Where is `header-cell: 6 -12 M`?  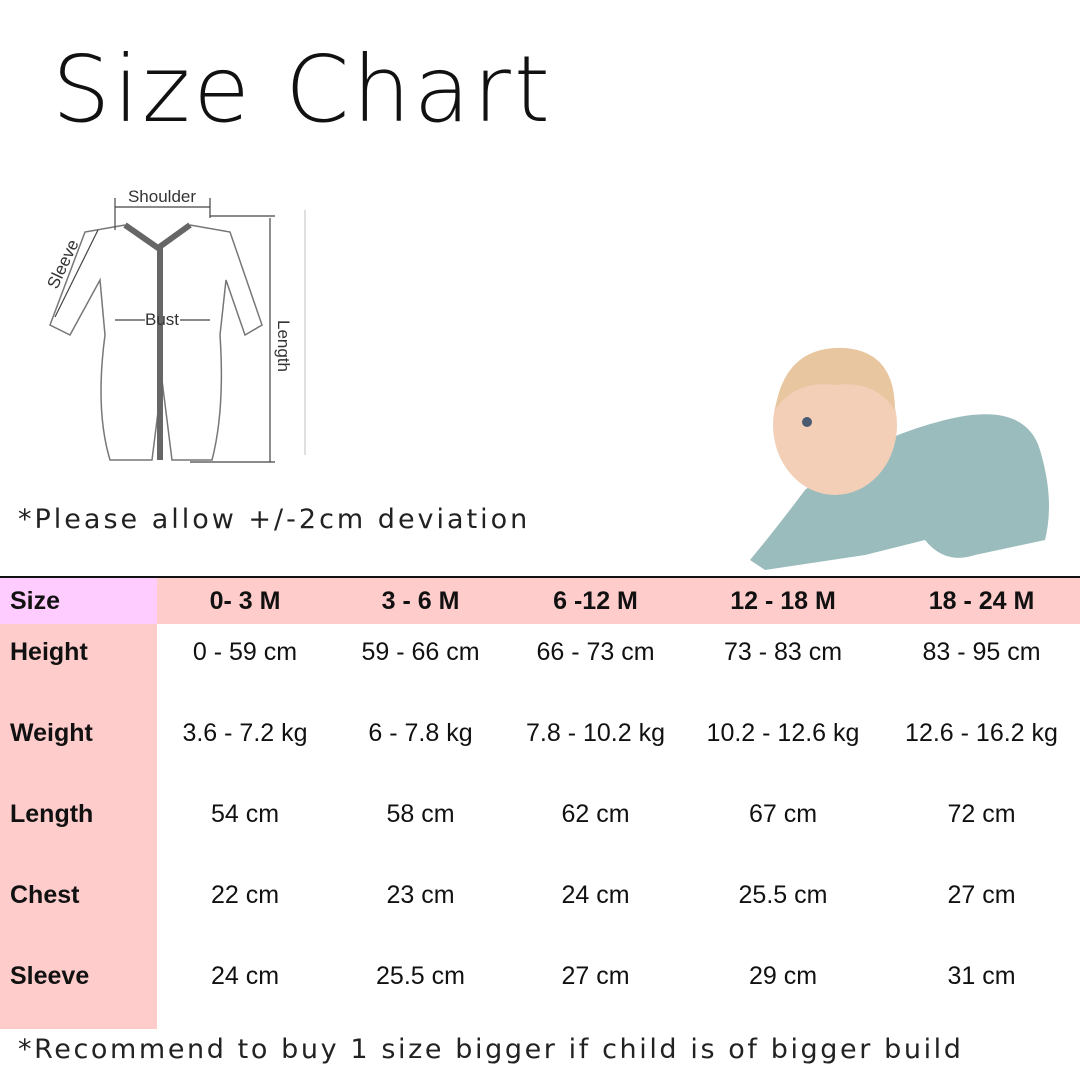 header-cell: 6 -12 M is located at coordinates (595, 600).